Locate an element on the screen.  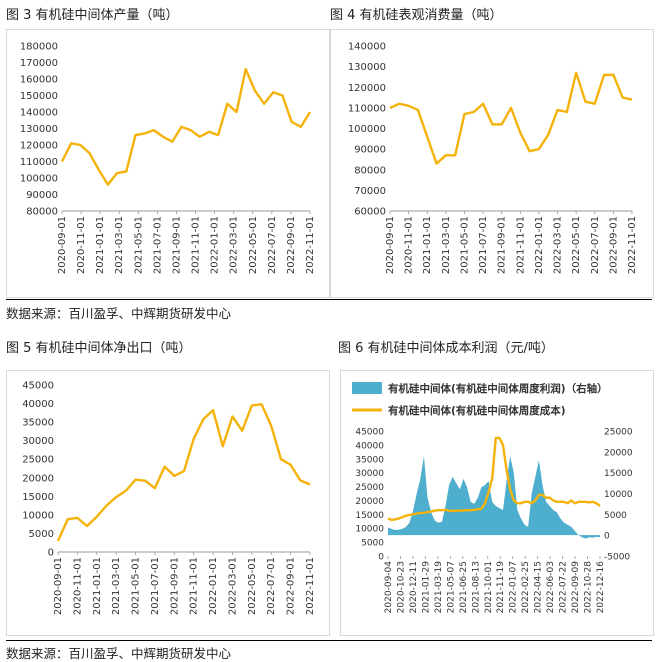
x-tick-label: 2022-12-16 is located at coordinates (601, 587).